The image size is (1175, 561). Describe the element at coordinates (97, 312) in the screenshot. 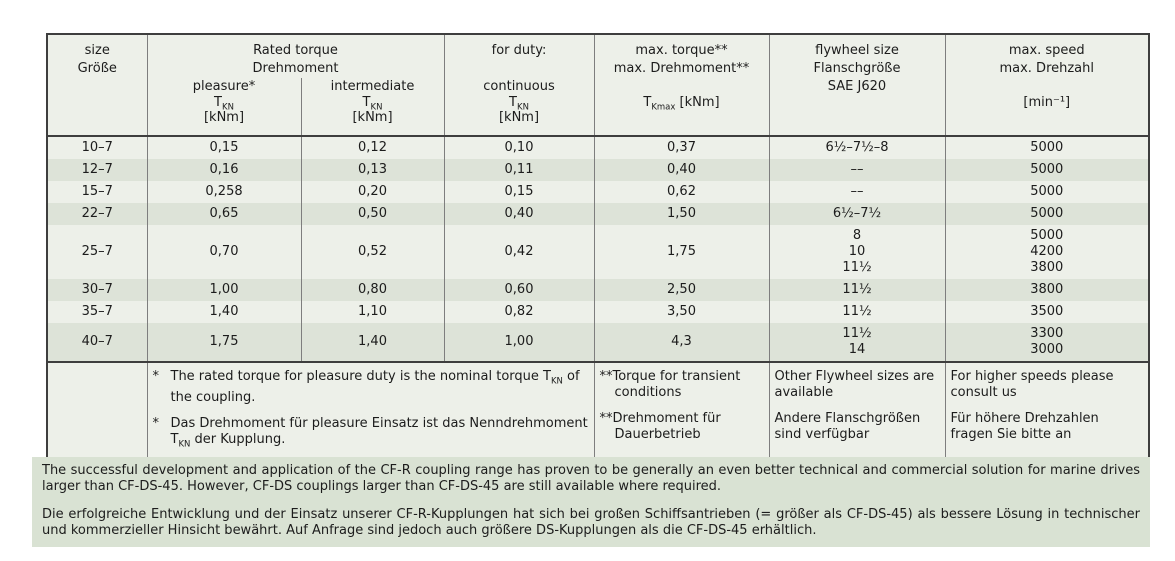

I see `cell-size: 35–7` at that location.